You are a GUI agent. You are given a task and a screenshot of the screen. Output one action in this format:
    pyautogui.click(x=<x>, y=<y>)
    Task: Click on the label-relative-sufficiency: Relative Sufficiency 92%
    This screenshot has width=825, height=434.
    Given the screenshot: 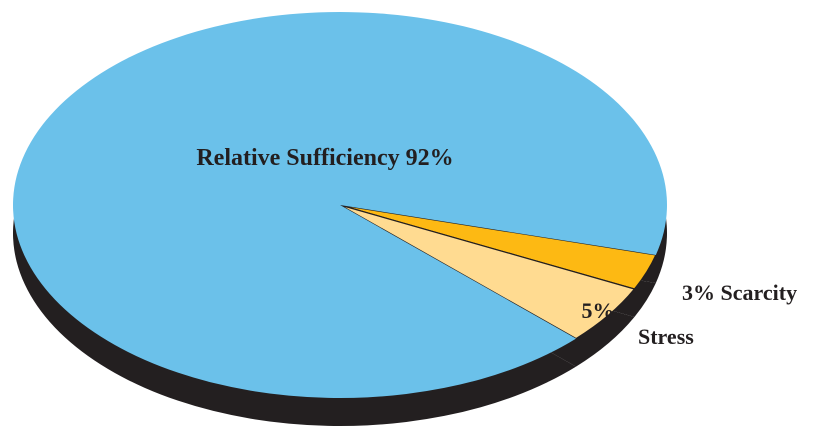 What is the action you would take?
    pyautogui.click(x=324, y=158)
    